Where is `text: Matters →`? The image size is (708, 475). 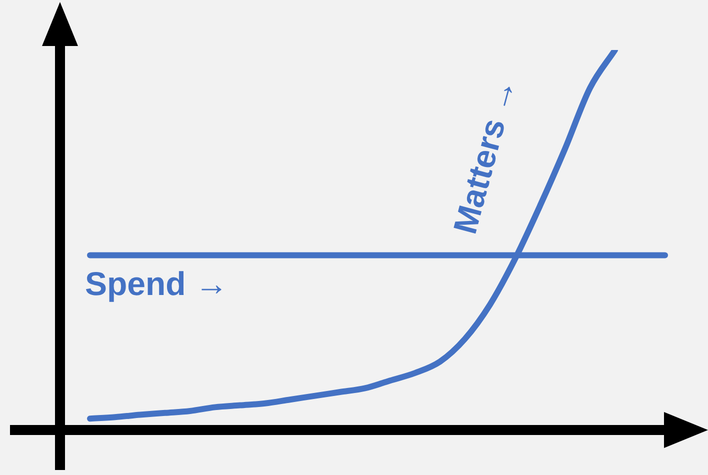 text: Matters → is located at coordinates (485, 156).